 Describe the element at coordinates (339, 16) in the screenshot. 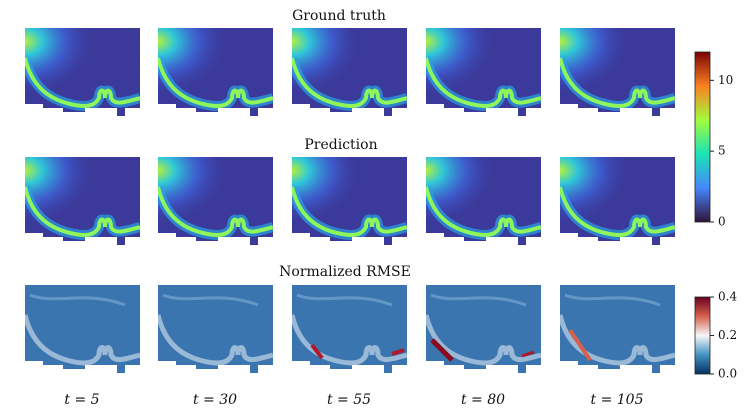

I see `row-title: Ground truth` at that location.